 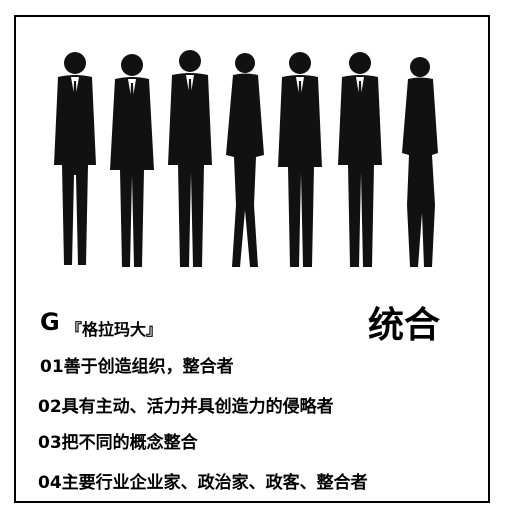 What do you see at coordinates (137, 367) in the screenshot?
I see `point-1: 01善于创造组织，整合者` at bounding box center [137, 367].